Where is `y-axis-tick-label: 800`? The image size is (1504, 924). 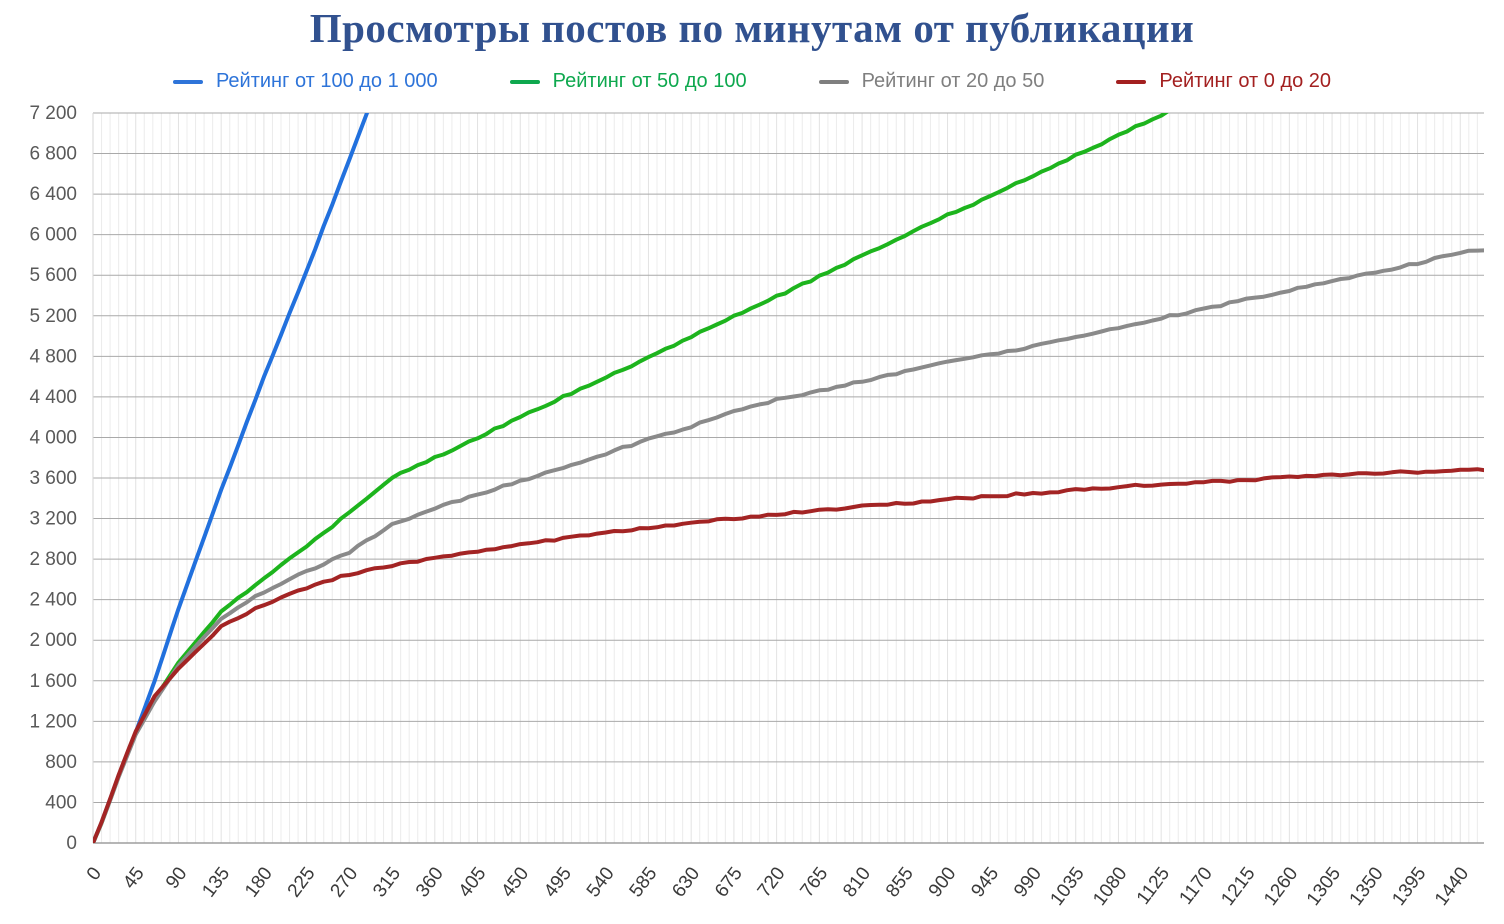 y-axis-tick-label: 800 is located at coordinates (61, 762).